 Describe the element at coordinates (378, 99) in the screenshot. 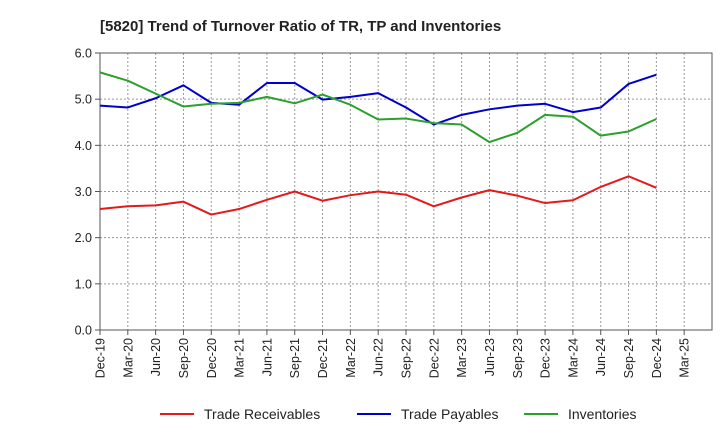

I see `series-line-trade-payables` at that location.